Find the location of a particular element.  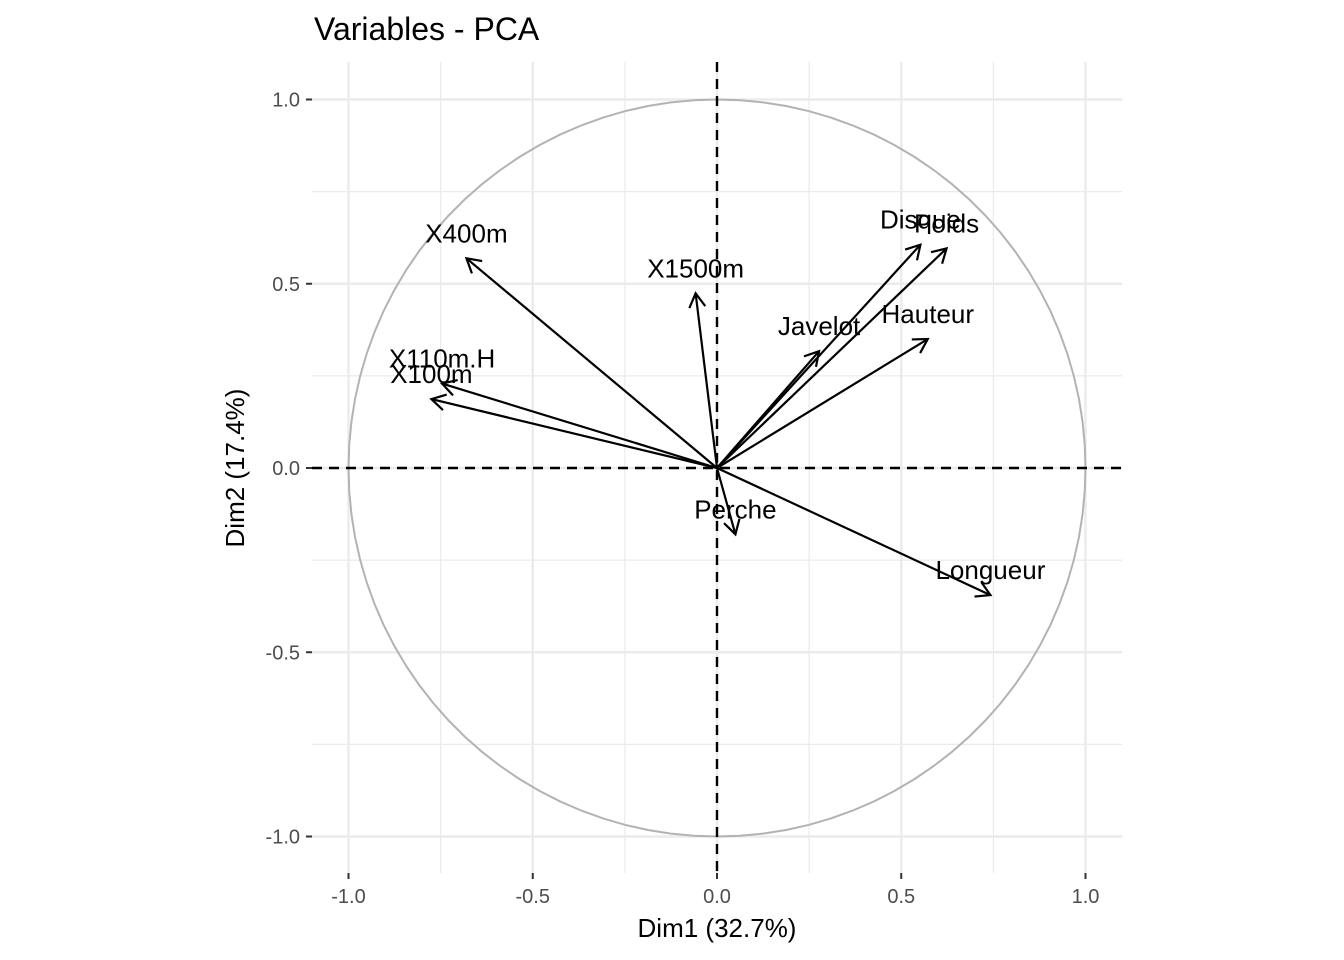

arrowhead-longueur is located at coordinates (983, 589).